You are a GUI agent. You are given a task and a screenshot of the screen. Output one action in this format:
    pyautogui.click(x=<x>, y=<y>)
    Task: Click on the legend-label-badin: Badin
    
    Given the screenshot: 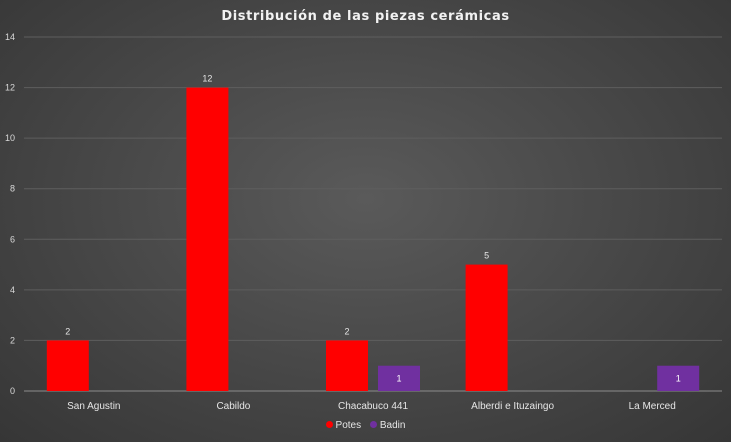 What is the action you would take?
    pyautogui.click(x=392, y=425)
    